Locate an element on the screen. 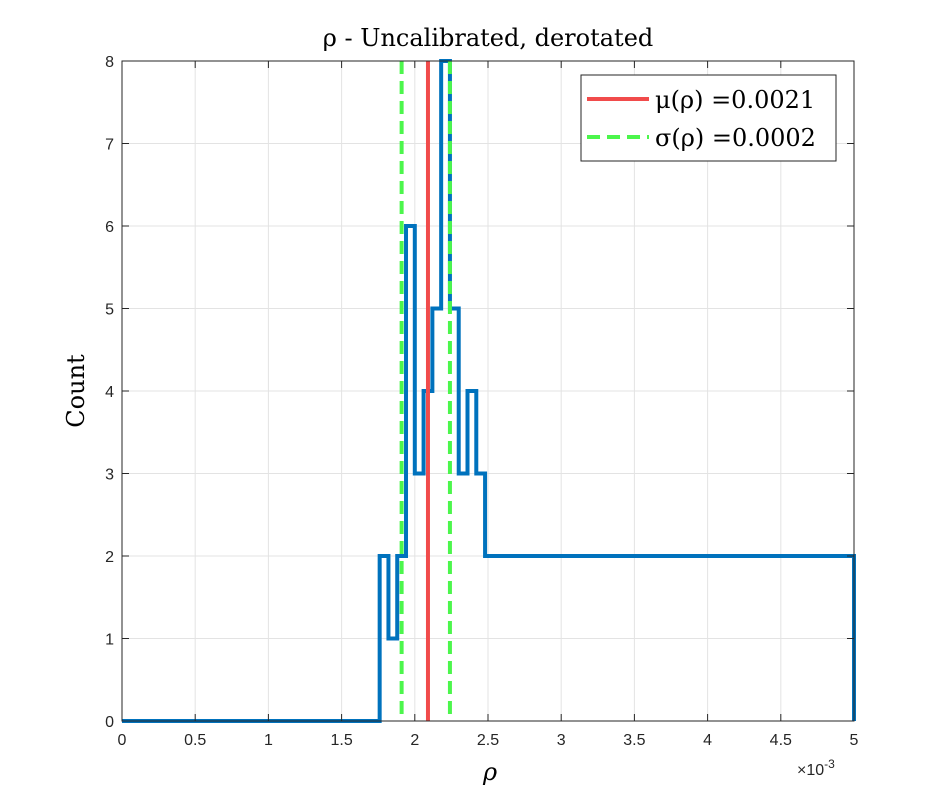  x-tick-label: 0.5 is located at coordinates (195, 740).